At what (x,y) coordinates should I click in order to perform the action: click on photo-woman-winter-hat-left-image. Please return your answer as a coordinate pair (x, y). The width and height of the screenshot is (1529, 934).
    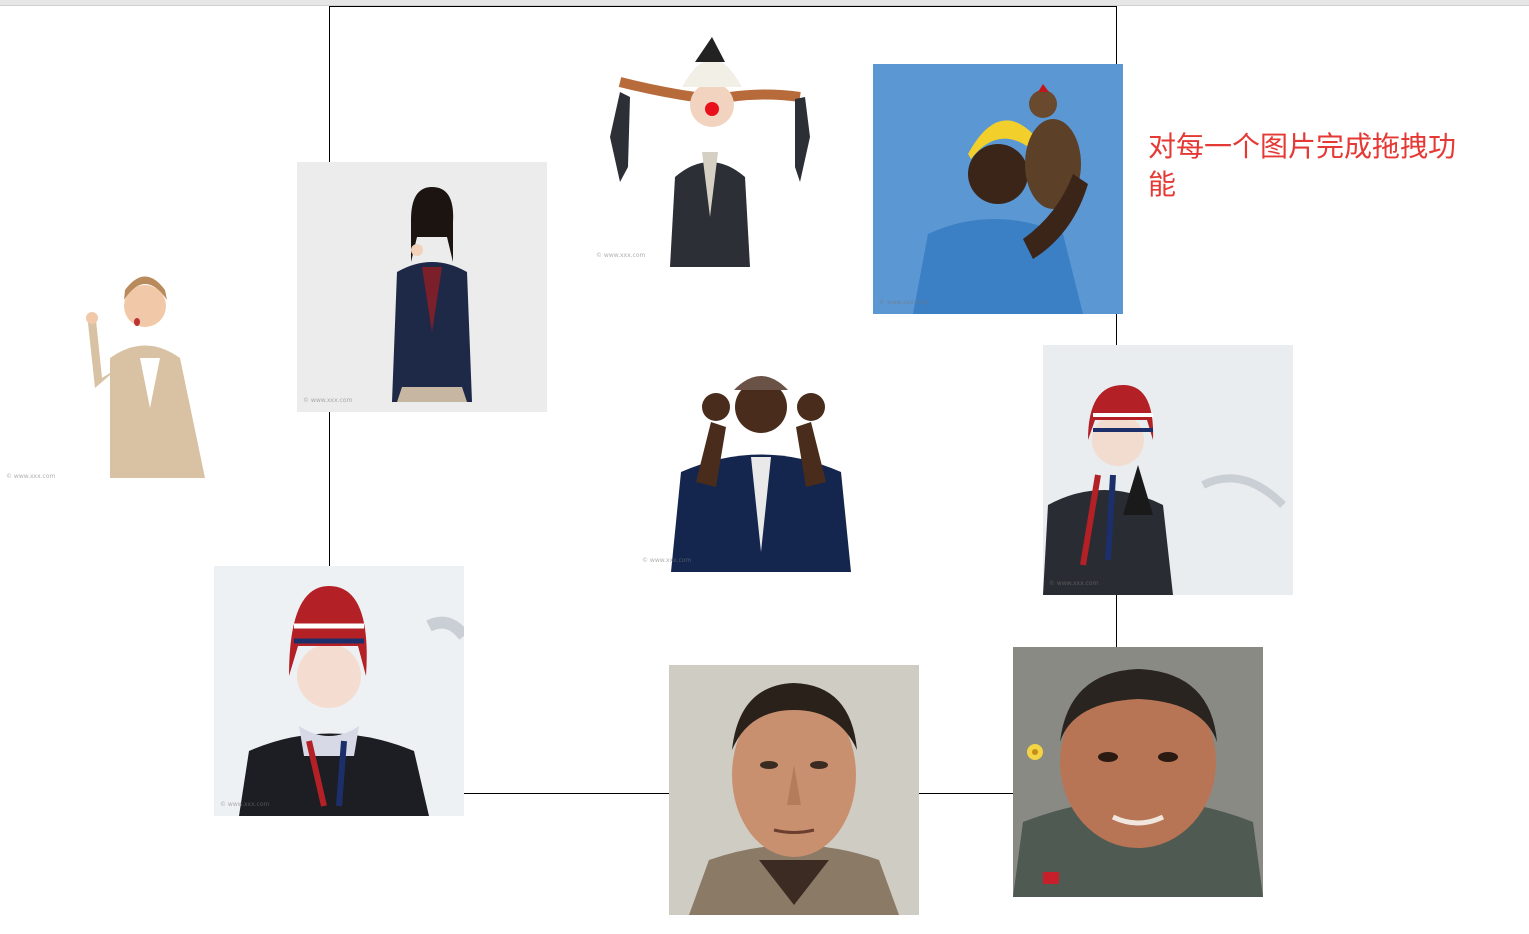
    Looking at the image, I should click on (339, 691).